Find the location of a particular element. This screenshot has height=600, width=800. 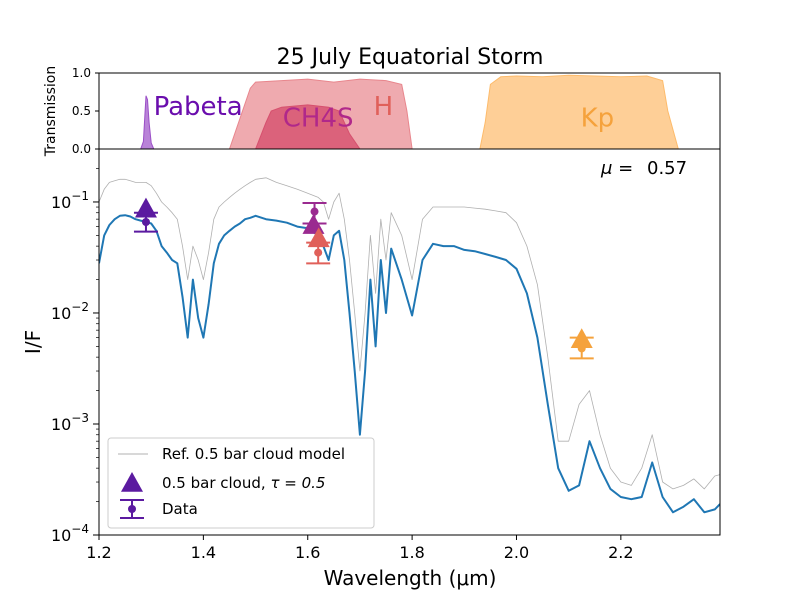

mu-value: 0.57 is located at coordinates (667, 168).